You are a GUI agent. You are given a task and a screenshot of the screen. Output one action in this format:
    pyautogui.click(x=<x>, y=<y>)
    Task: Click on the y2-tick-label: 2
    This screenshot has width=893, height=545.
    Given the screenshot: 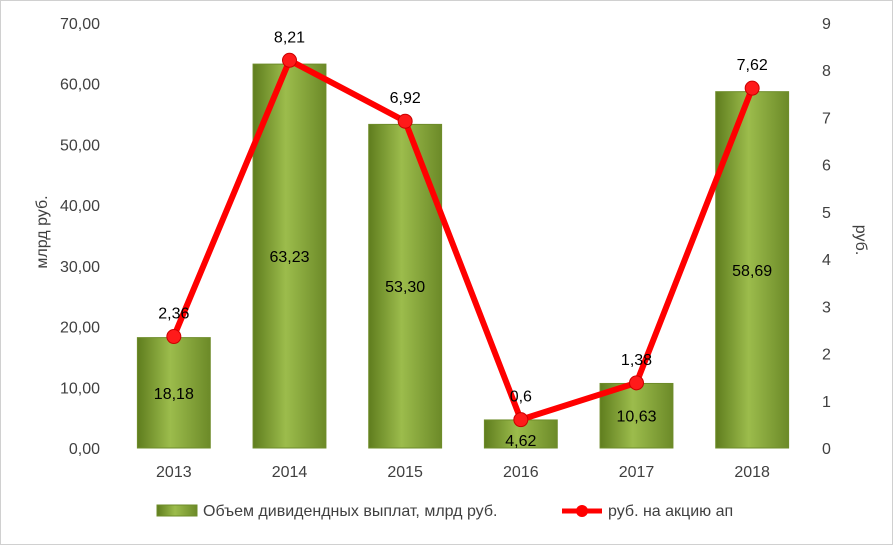 What is the action you would take?
    pyautogui.click(x=826, y=355)
    